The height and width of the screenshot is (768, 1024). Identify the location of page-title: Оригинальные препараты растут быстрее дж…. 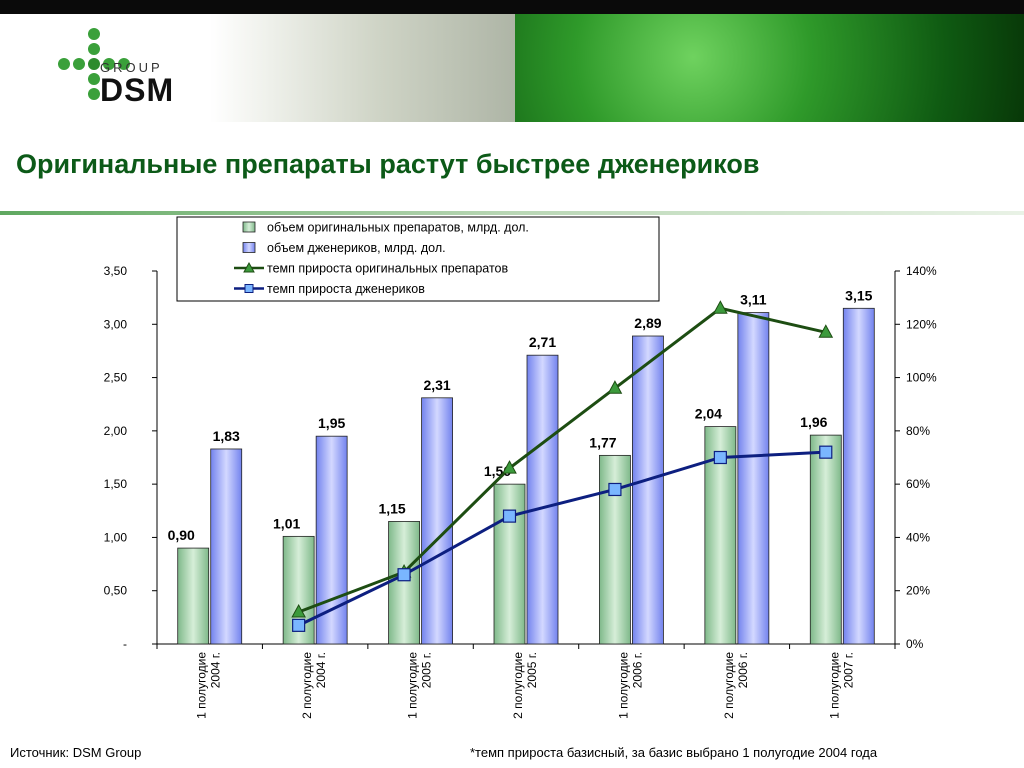
(388, 164).